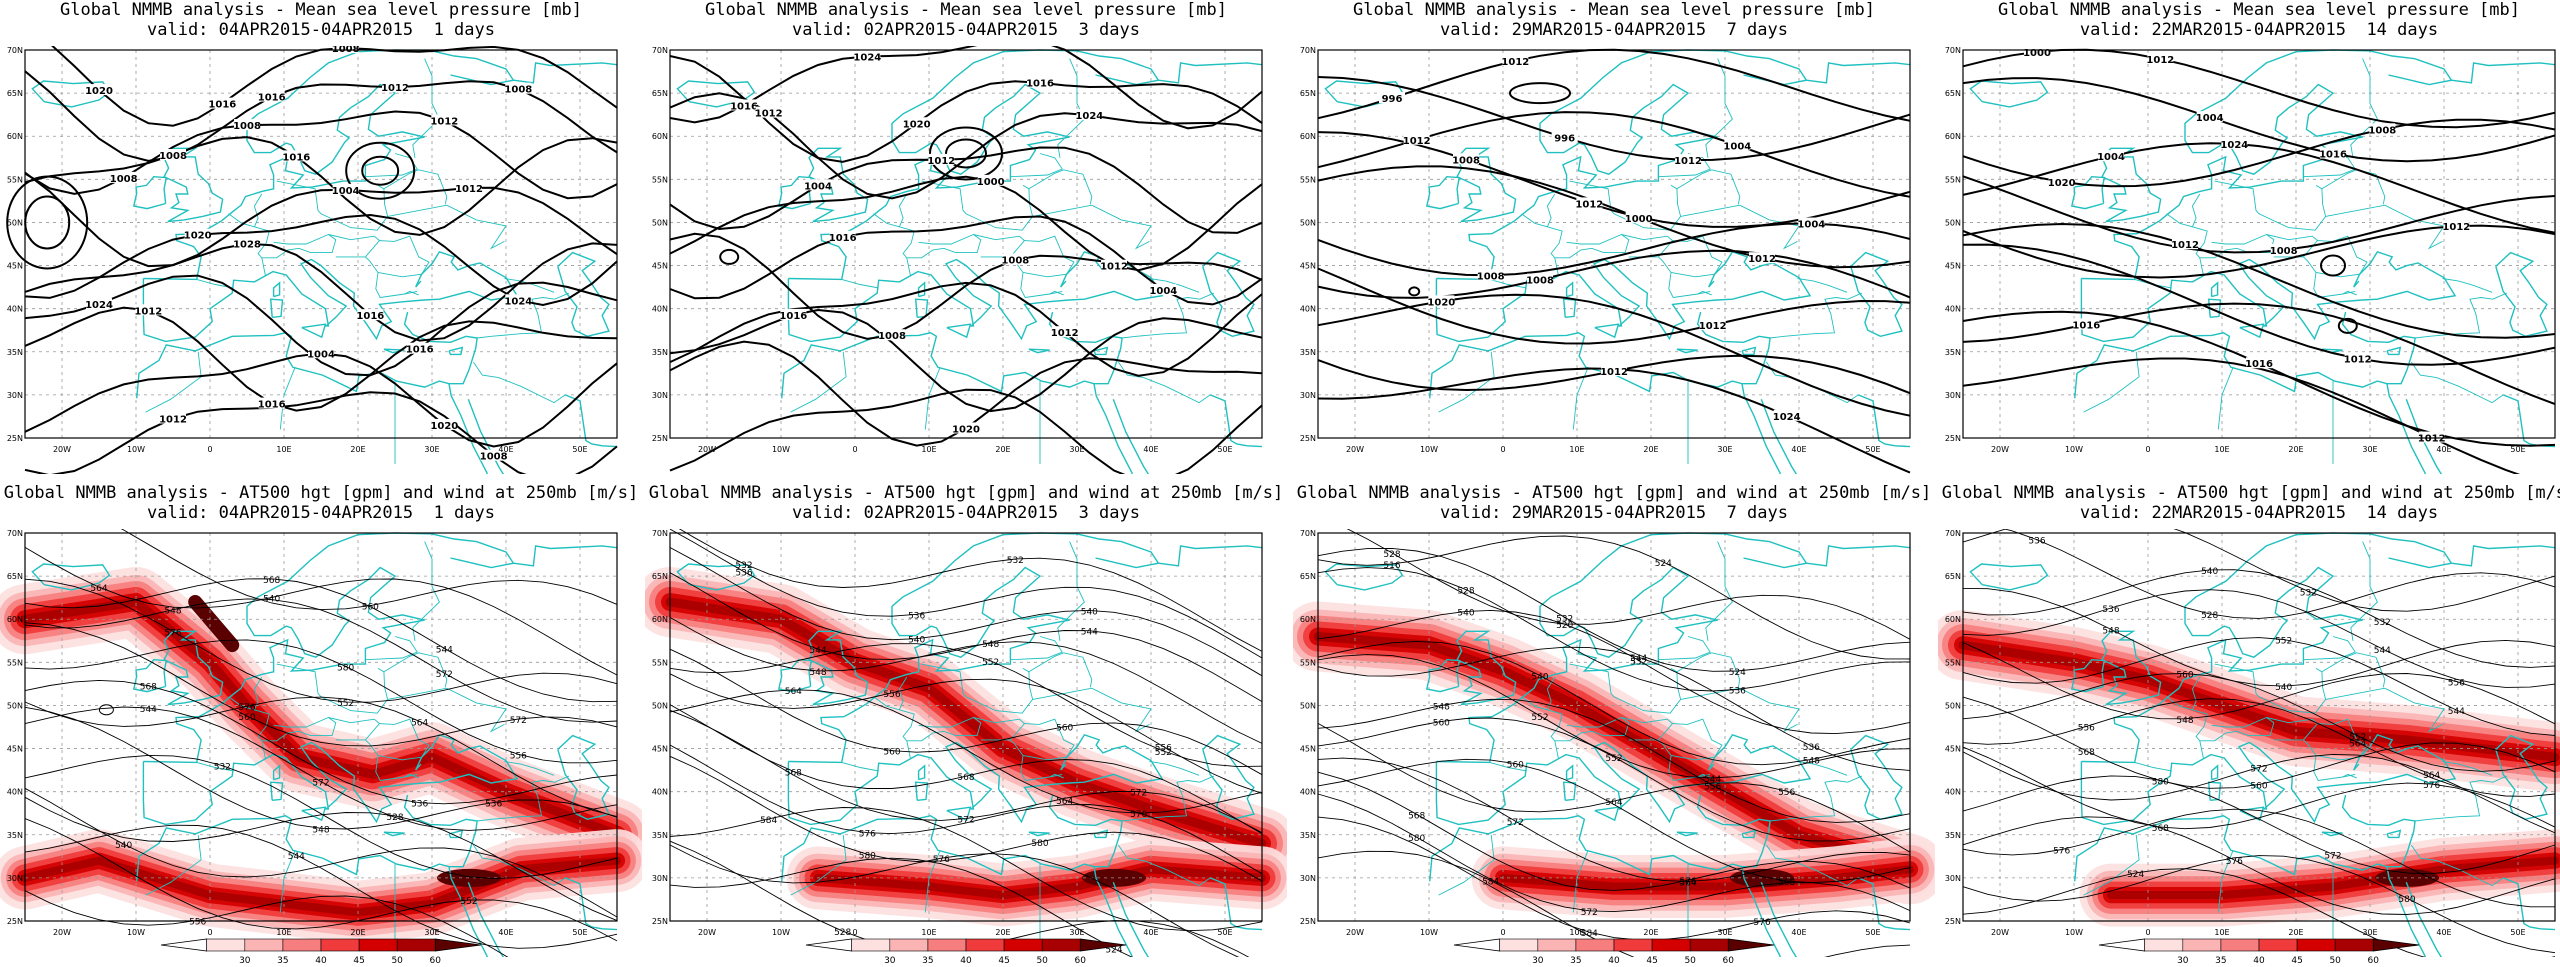  Describe the element at coordinates (1308, 792) in the screenshot. I see `lat-label: 40N` at that location.